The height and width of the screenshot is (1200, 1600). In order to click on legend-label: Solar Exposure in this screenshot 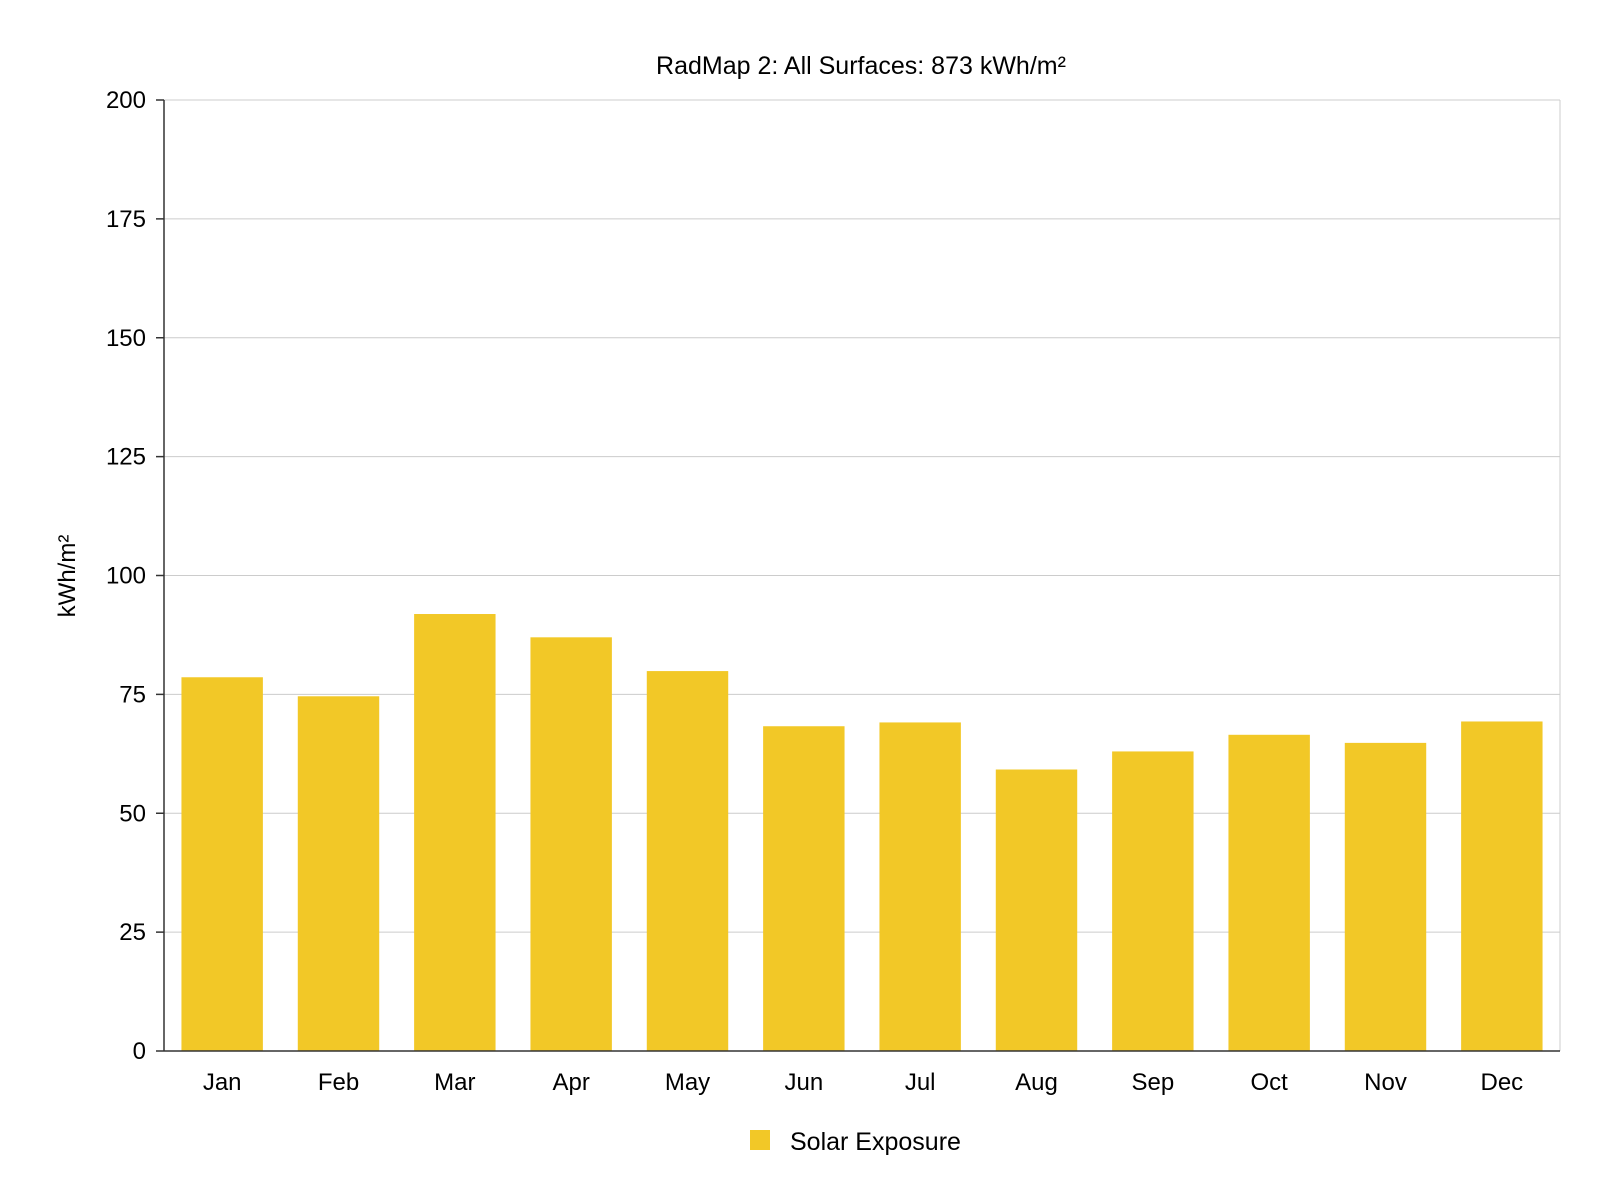, I will do `click(875, 1142)`.